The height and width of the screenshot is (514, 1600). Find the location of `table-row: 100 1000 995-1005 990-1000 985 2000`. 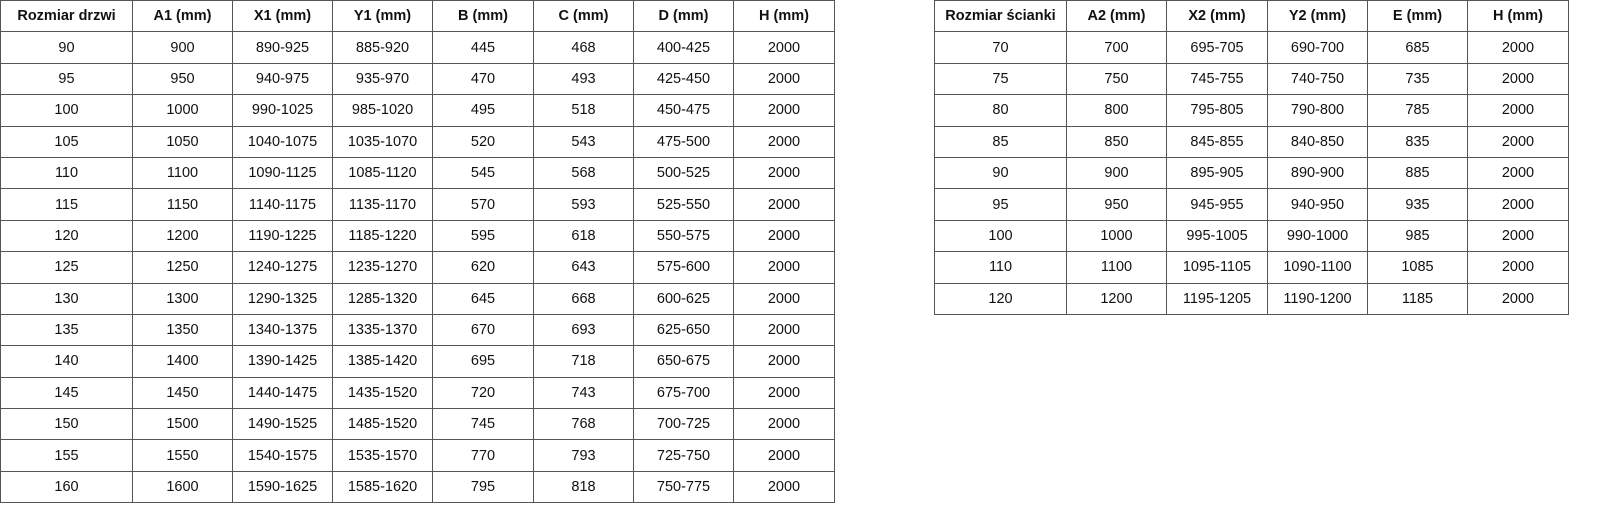

table-row: 100 1000 995-1005 990-1000 985 2000 is located at coordinates (1251, 236).